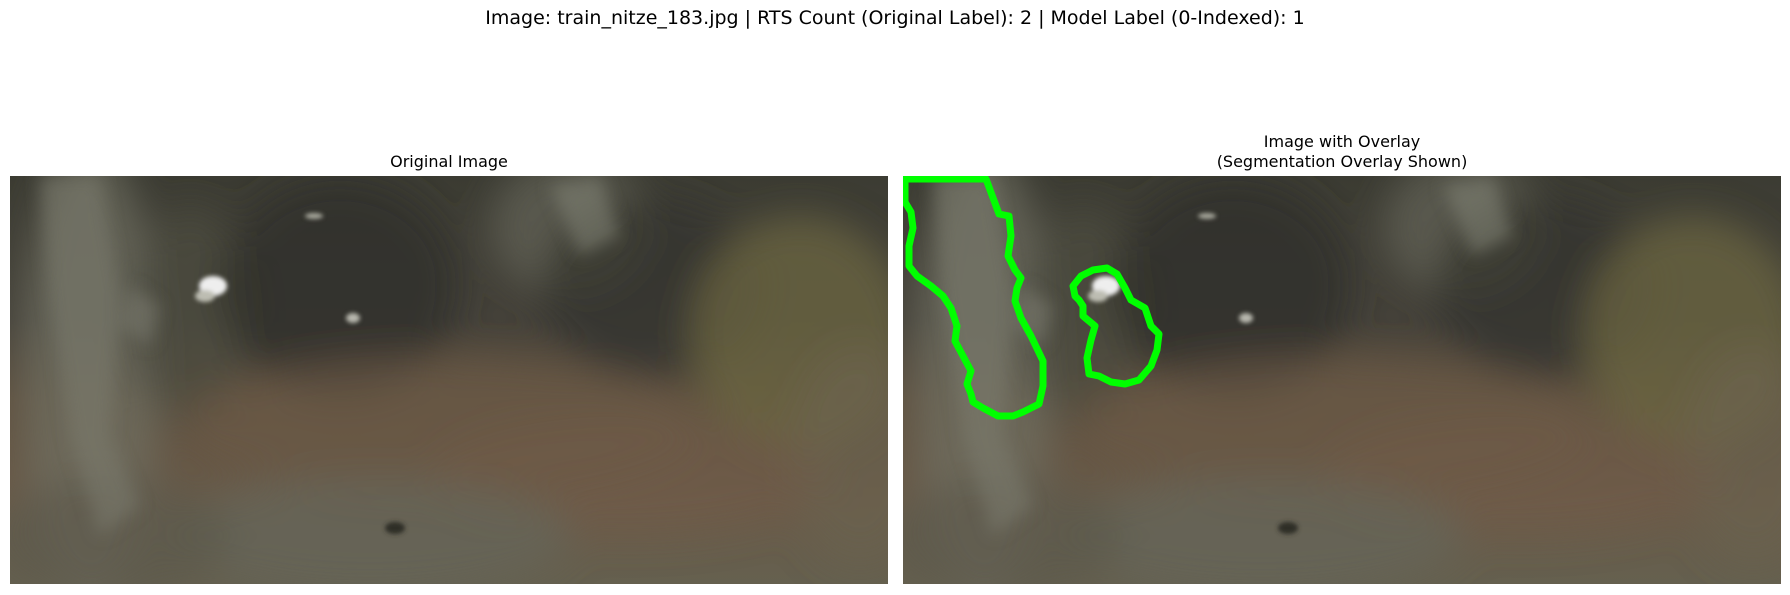  I want to click on right-panel-title-line1: Image with Overlay, so click(1342, 141).